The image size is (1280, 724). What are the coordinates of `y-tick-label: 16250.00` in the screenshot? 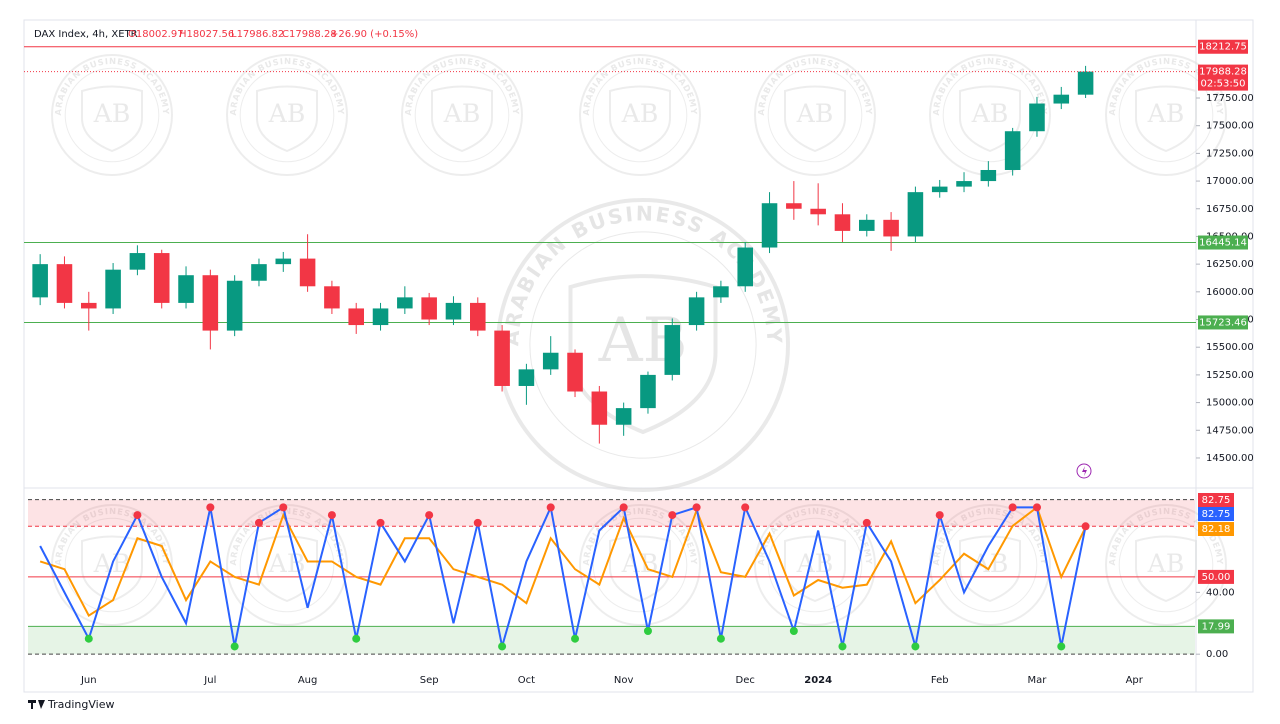 It's located at (1230, 264).